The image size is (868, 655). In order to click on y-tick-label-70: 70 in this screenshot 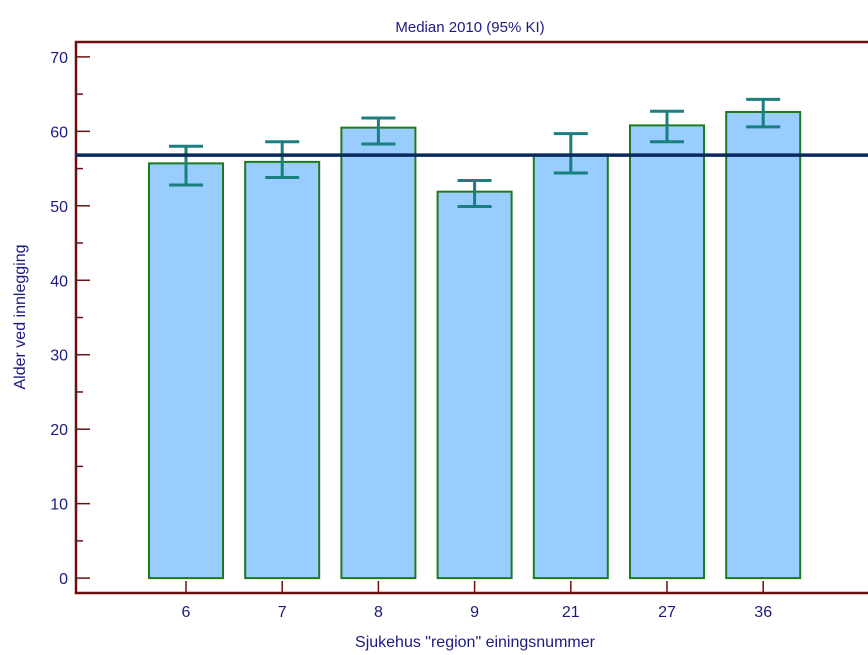, I will do `click(59, 58)`.